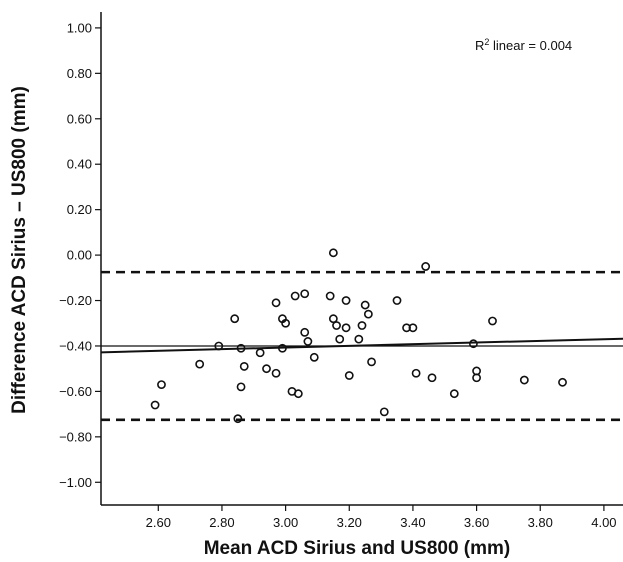  I want to click on y-tick-label: 0.20, so click(79, 209).